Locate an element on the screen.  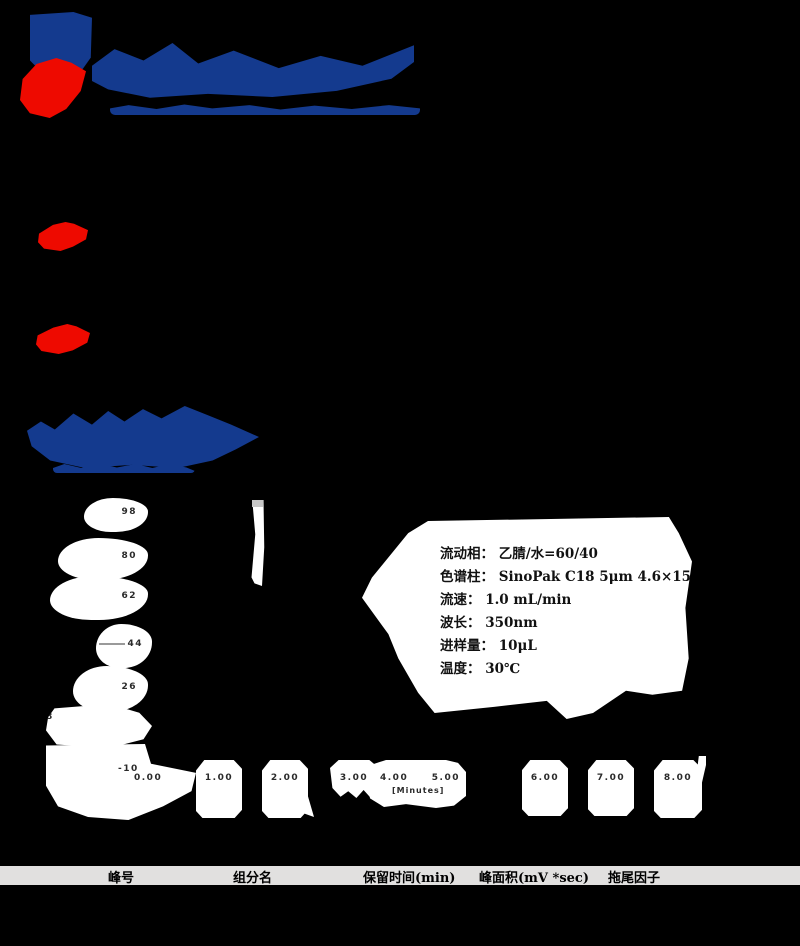
param-wavelength: 波长： 350nm is located at coordinates (489, 623).